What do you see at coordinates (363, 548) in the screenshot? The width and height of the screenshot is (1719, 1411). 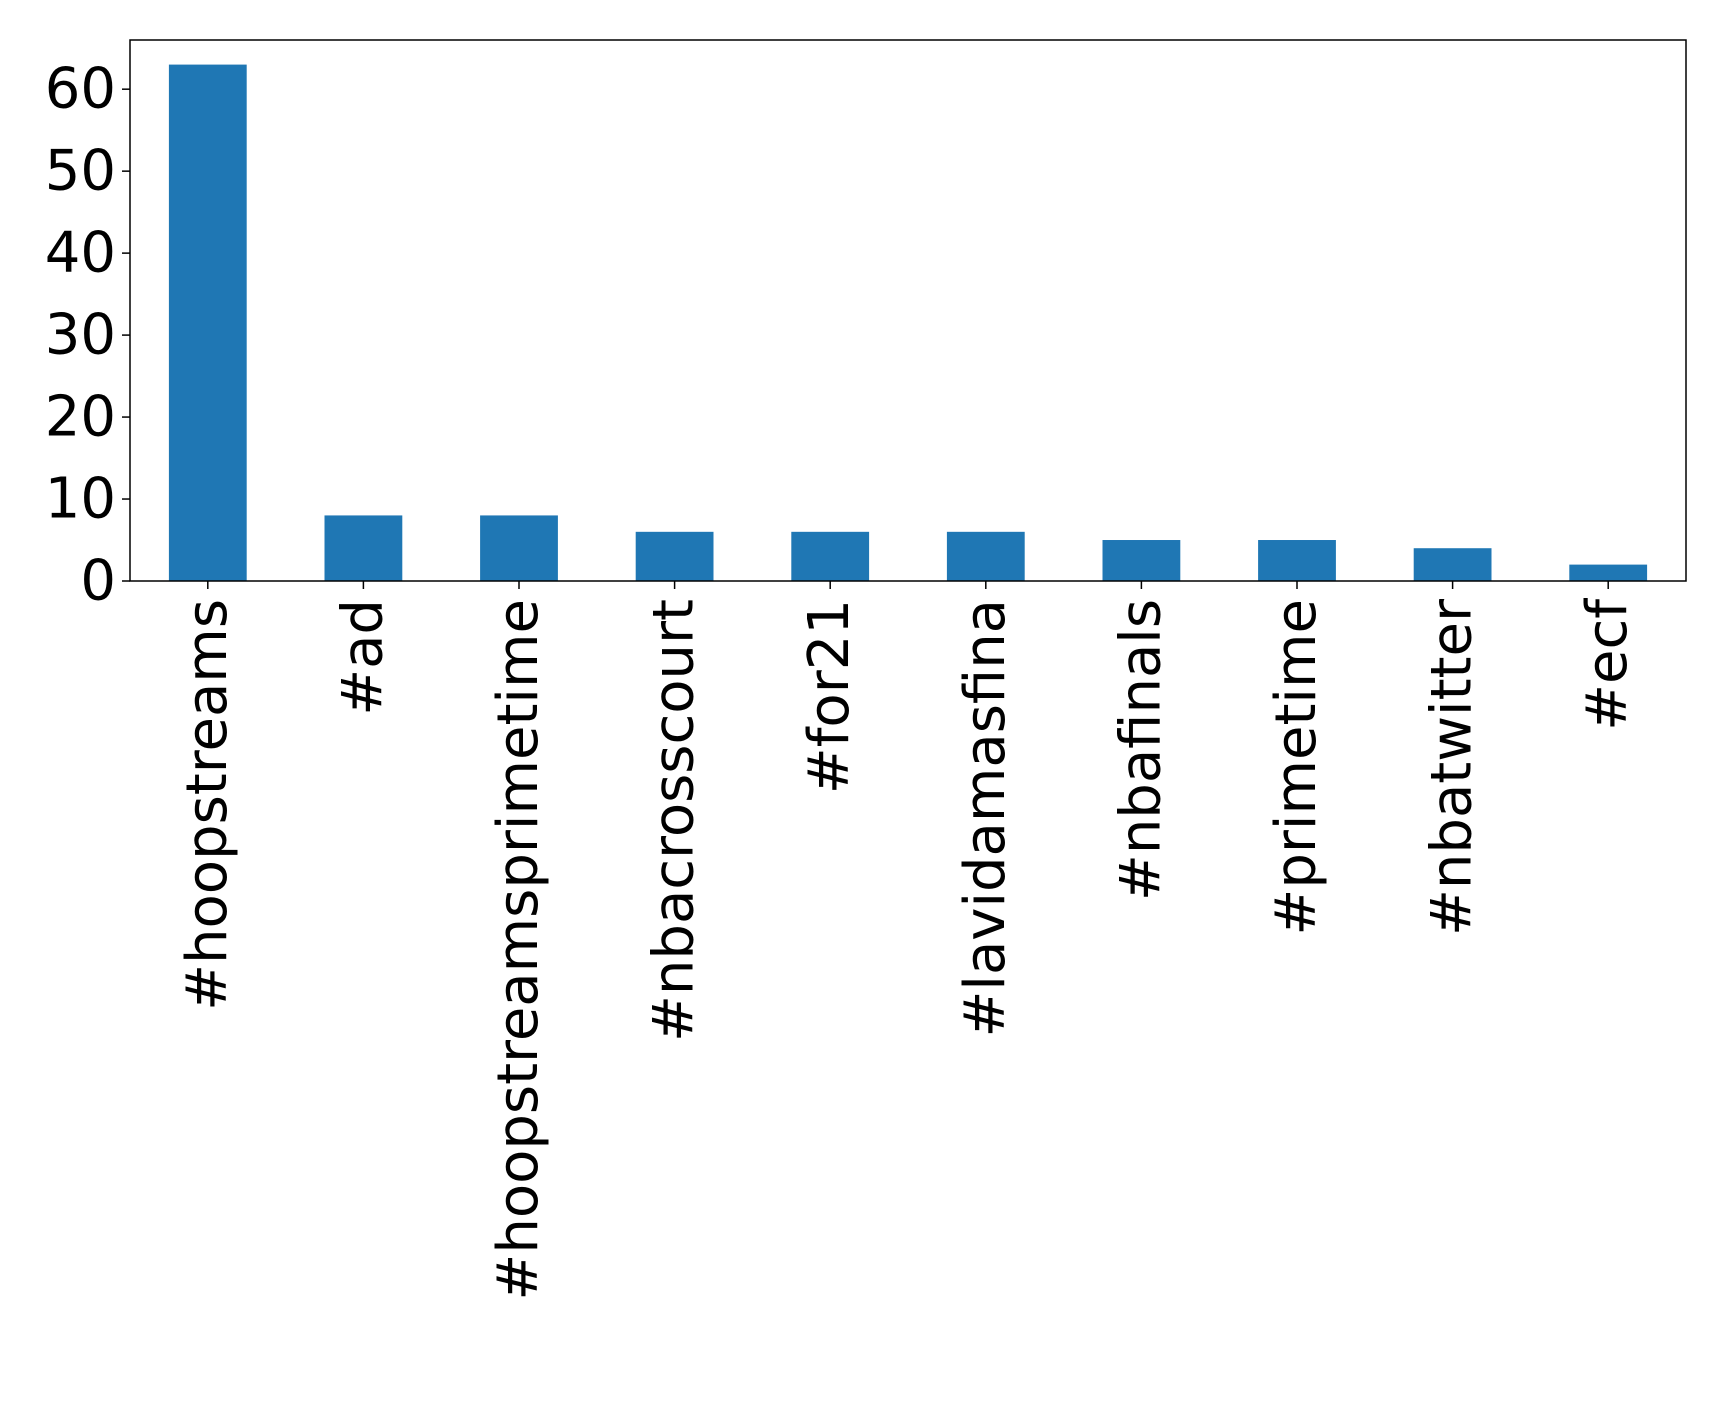 I see `bar-ad` at bounding box center [363, 548].